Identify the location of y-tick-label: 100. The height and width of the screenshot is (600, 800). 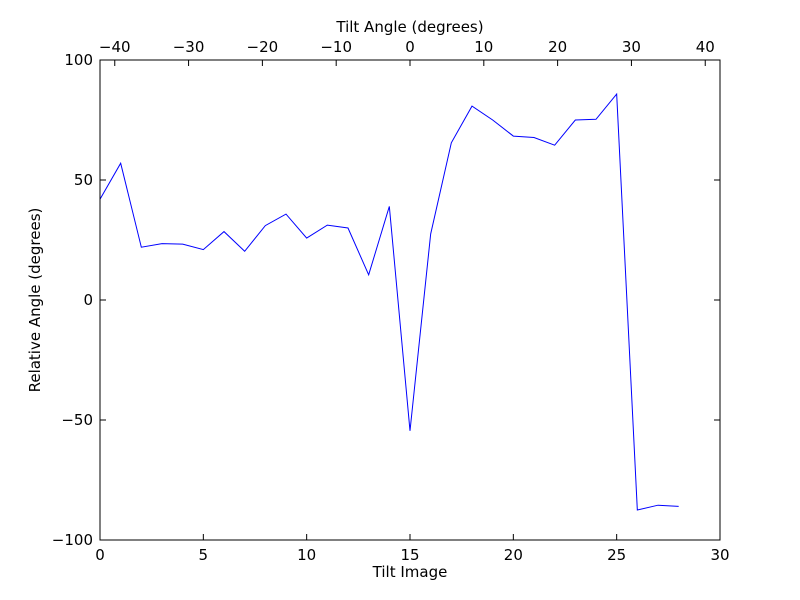
(78, 60).